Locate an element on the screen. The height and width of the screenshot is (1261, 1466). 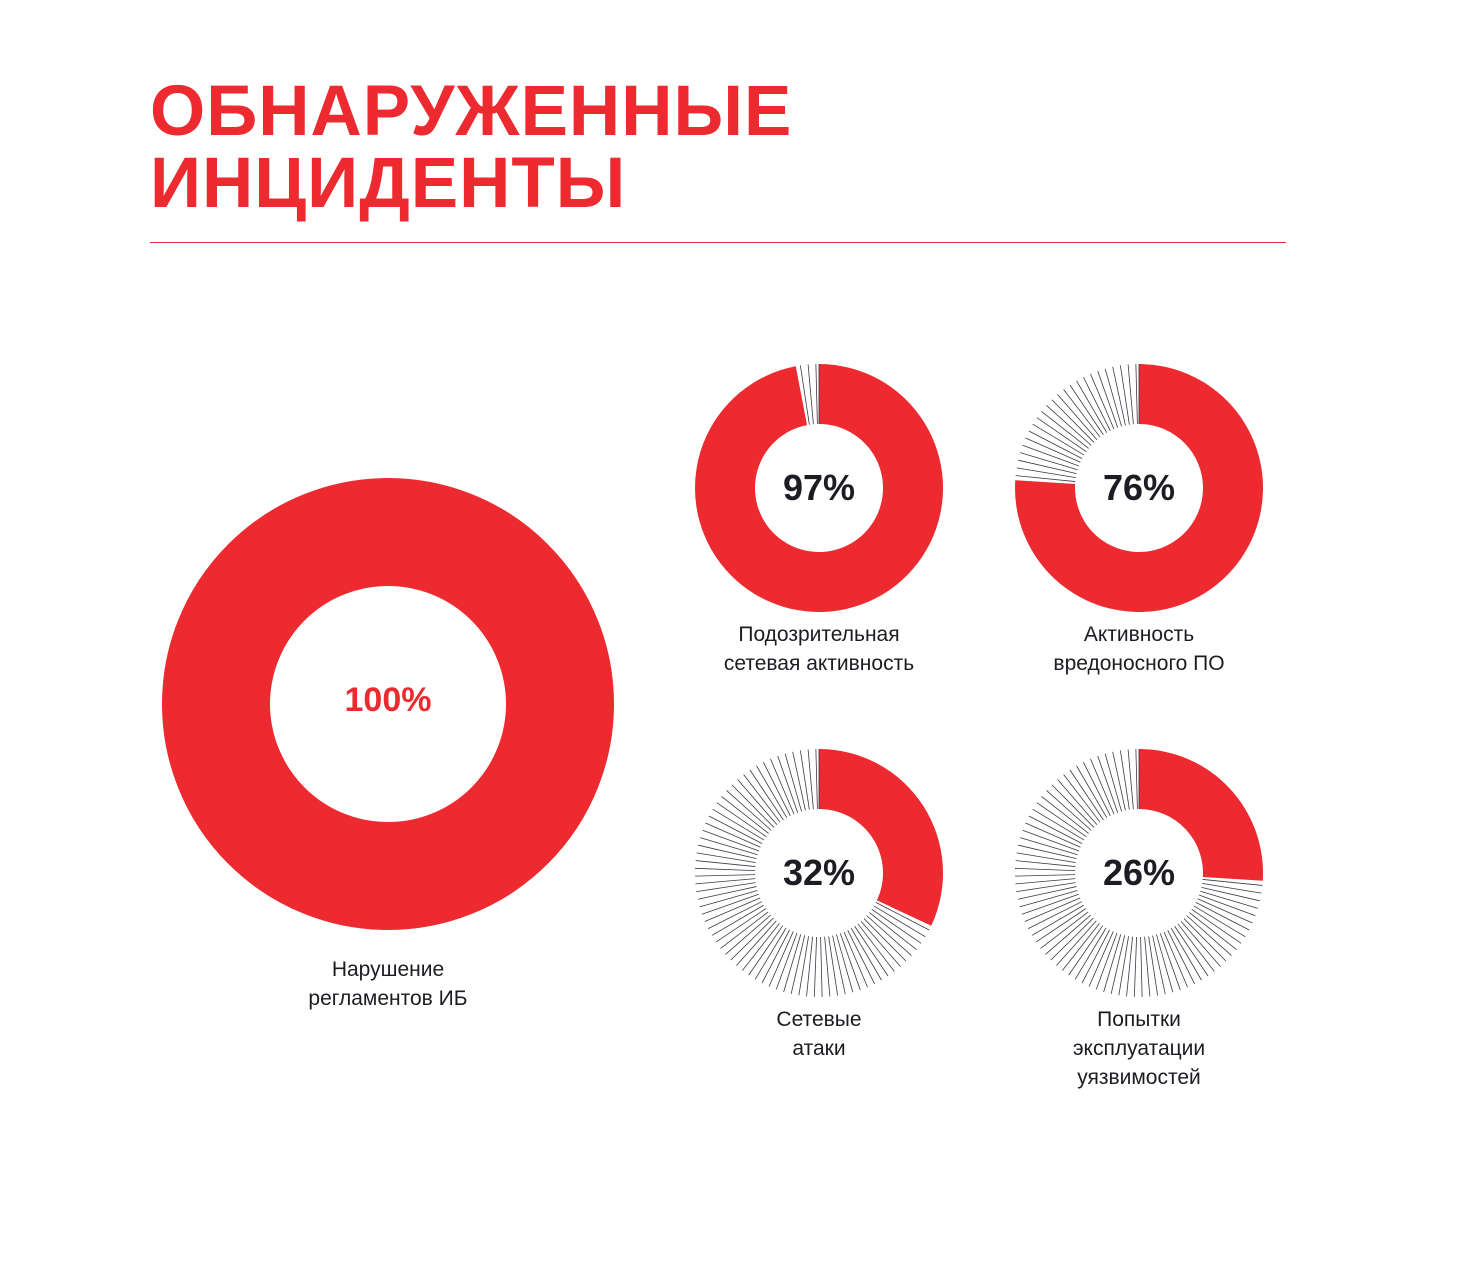
donut-caption: Нарушение регламентов ИБ is located at coordinates (388, 984).